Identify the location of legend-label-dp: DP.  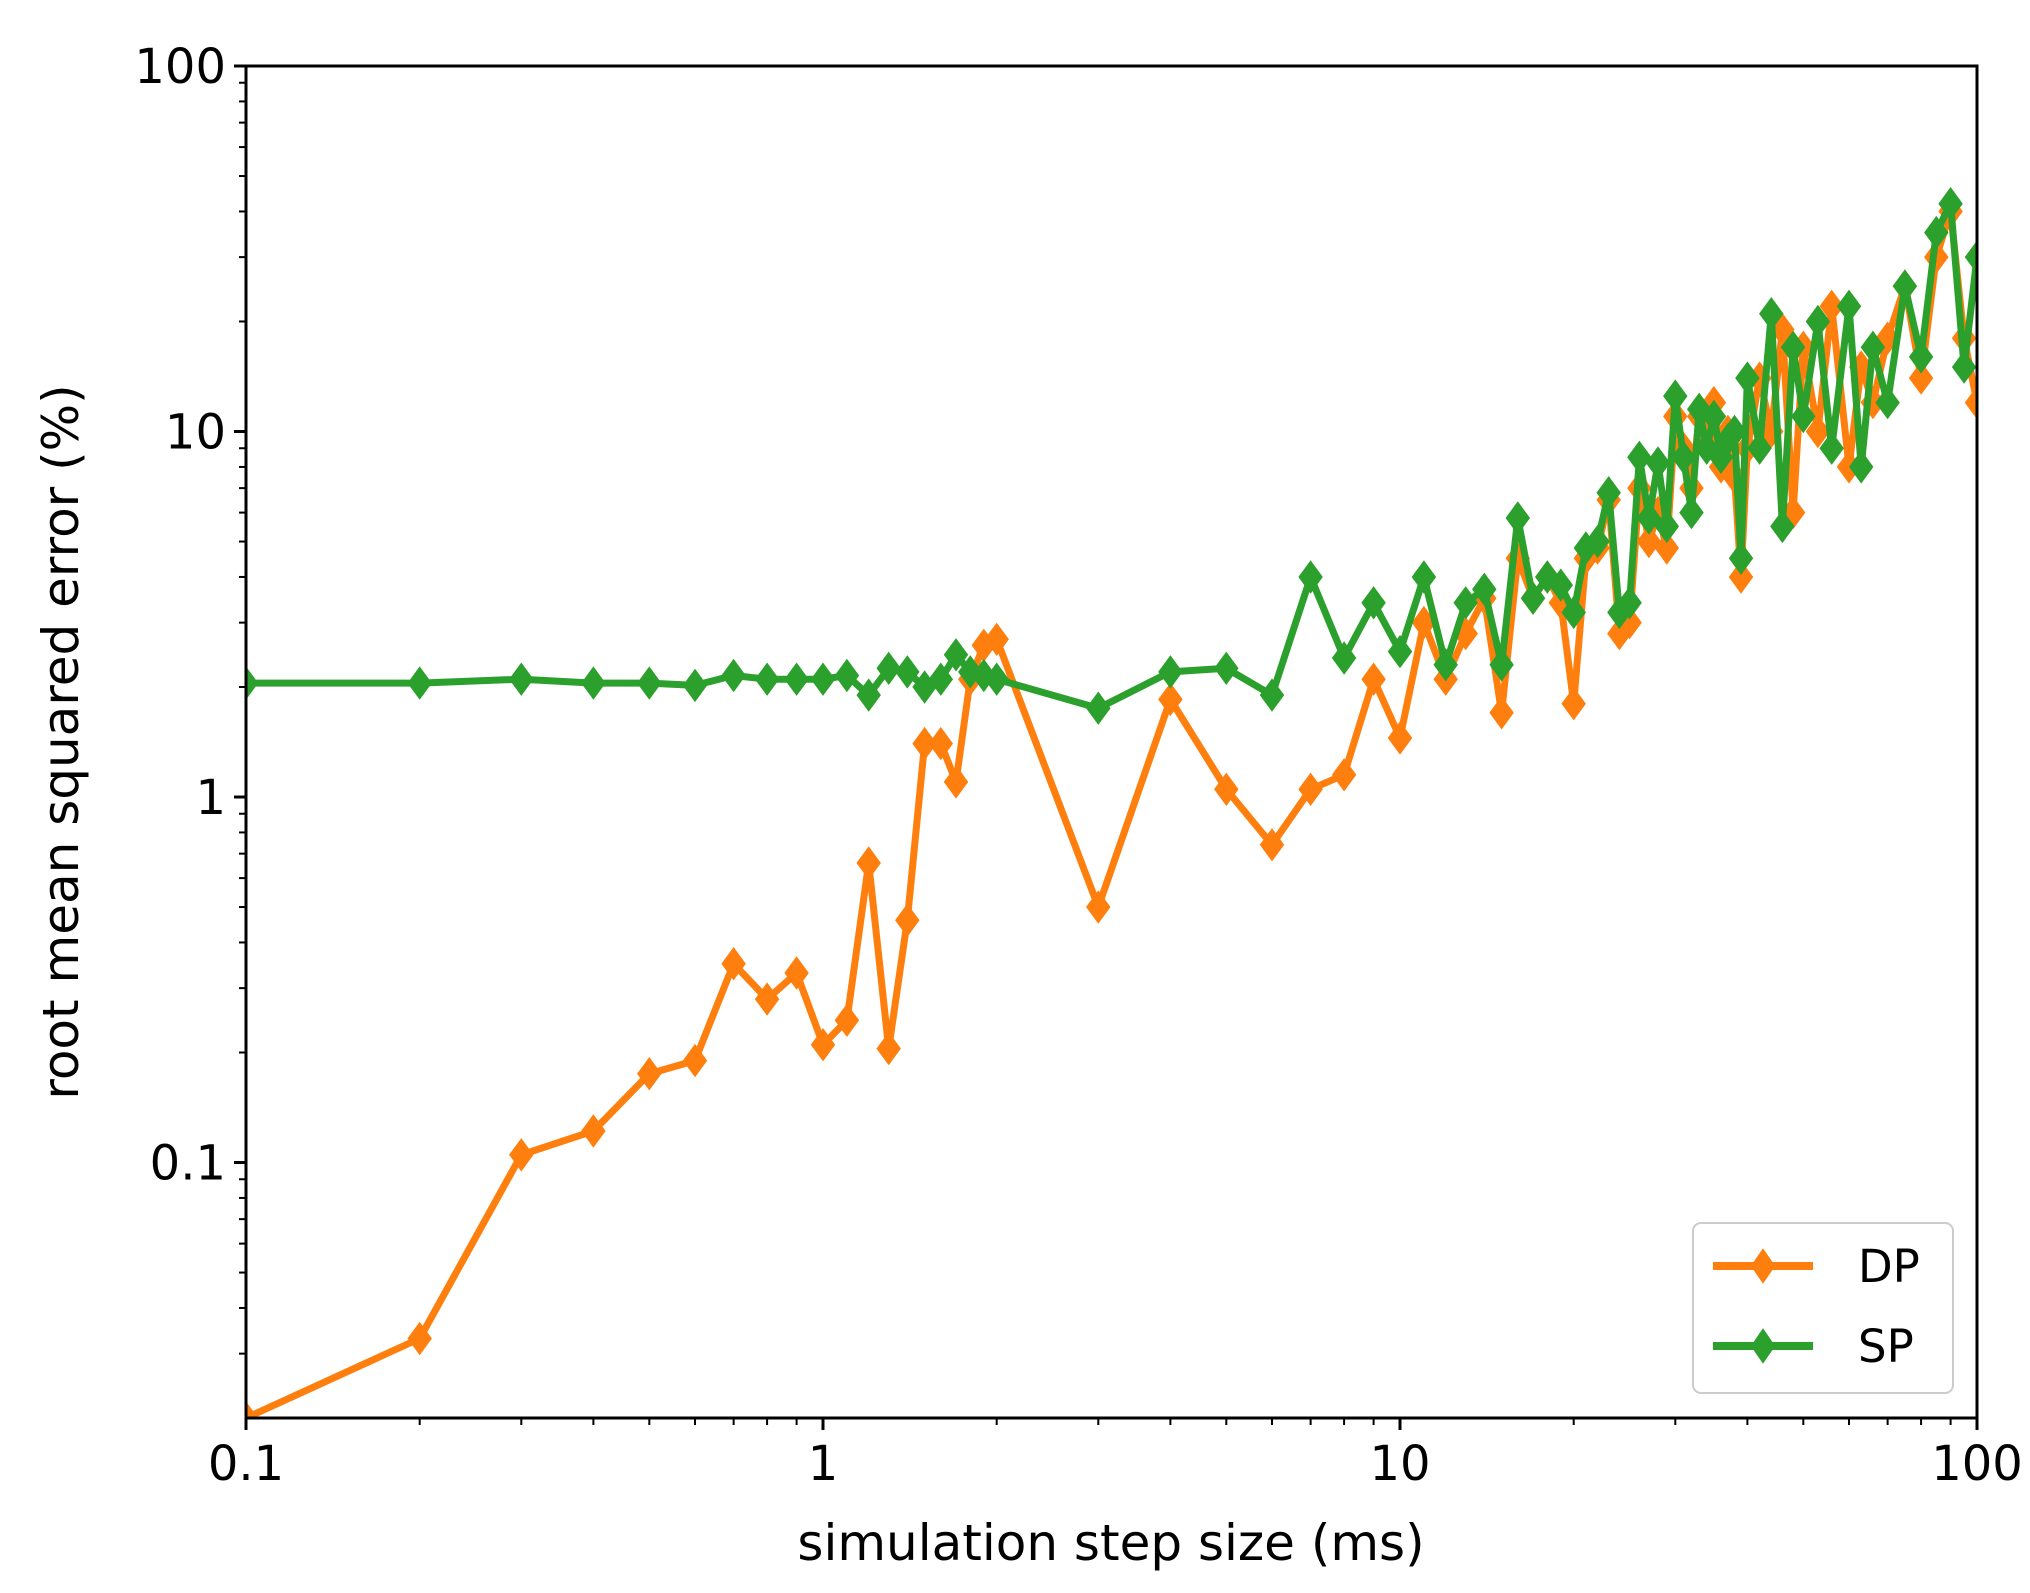
(1889, 1266).